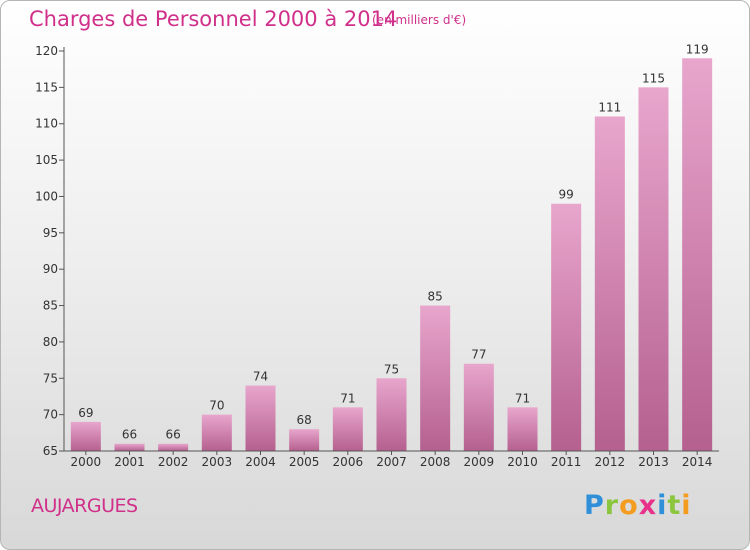 The height and width of the screenshot is (550, 750). Describe the element at coordinates (304, 420) in the screenshot. I see `bar-value-label: 68` at that location.